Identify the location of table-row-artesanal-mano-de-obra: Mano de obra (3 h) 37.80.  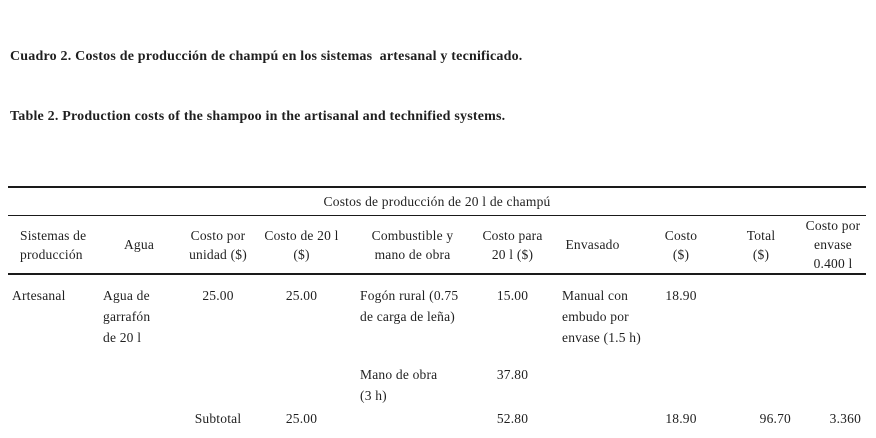
(437, 383).